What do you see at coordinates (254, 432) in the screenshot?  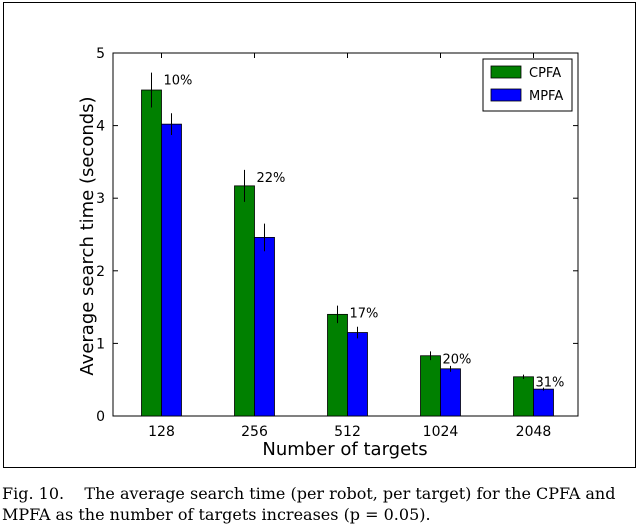 I see `x-tick-label: 256` at bounding box center [254, 432].